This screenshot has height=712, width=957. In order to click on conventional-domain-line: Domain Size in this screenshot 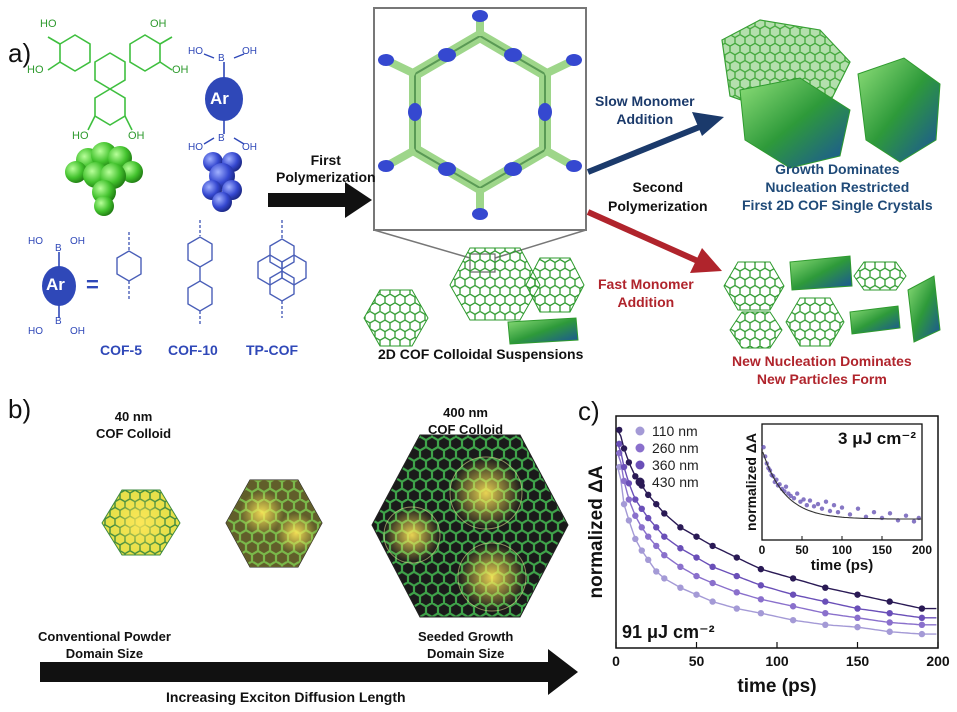, I will do `click(104, 653)`.